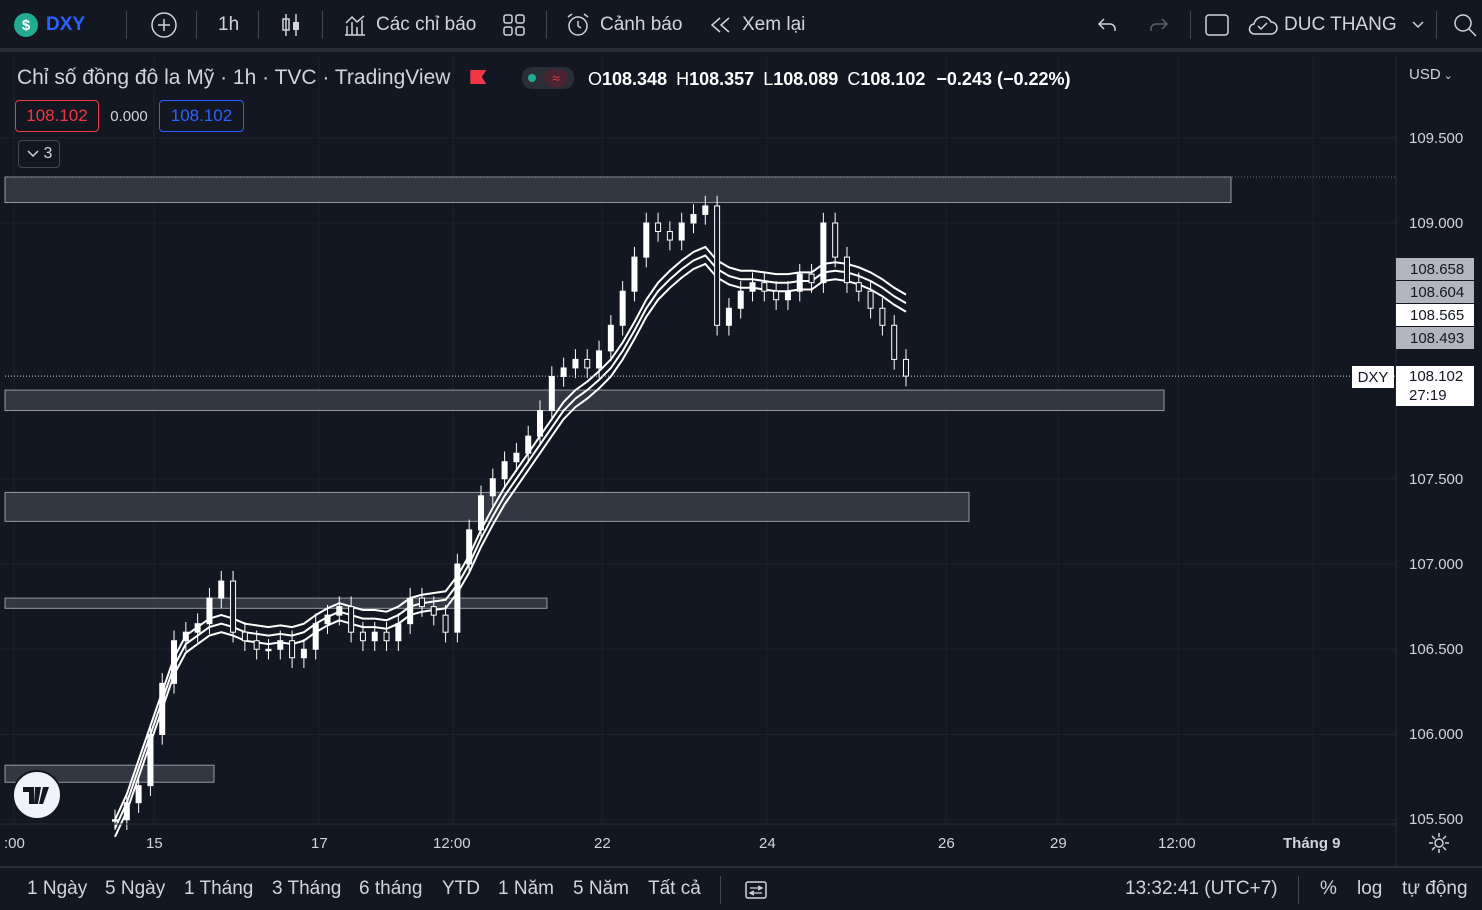  I want to click on symbol-search: $ DXY, so click(49, 25).